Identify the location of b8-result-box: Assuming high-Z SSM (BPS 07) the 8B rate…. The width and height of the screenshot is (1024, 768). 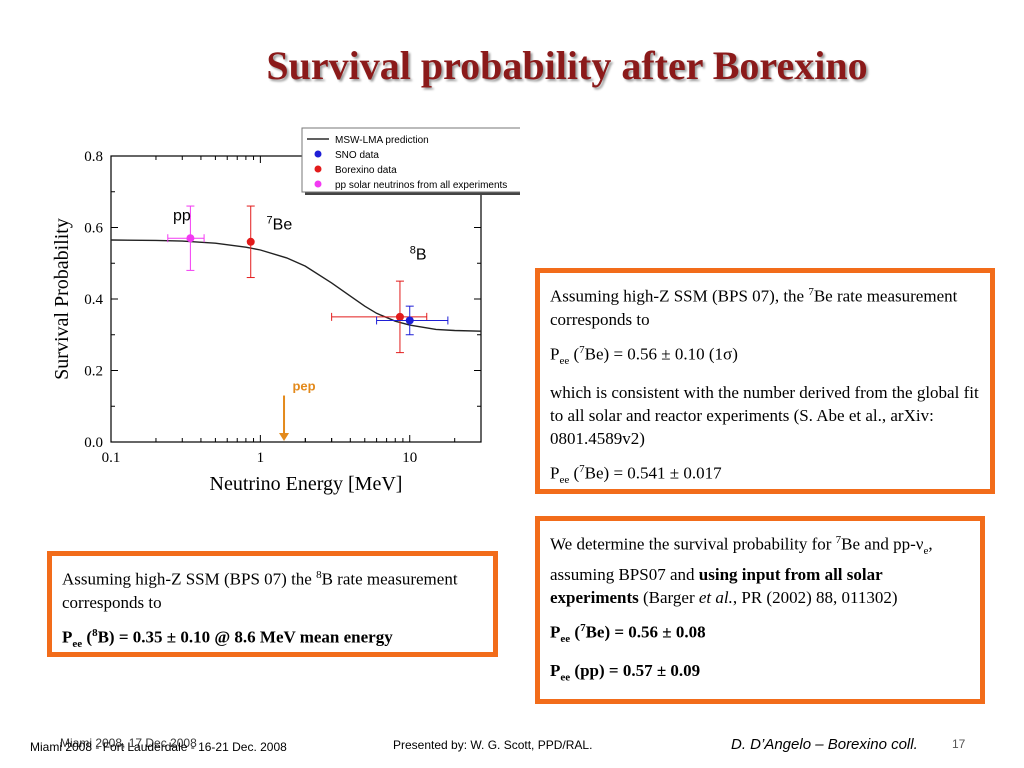
(272, 604).